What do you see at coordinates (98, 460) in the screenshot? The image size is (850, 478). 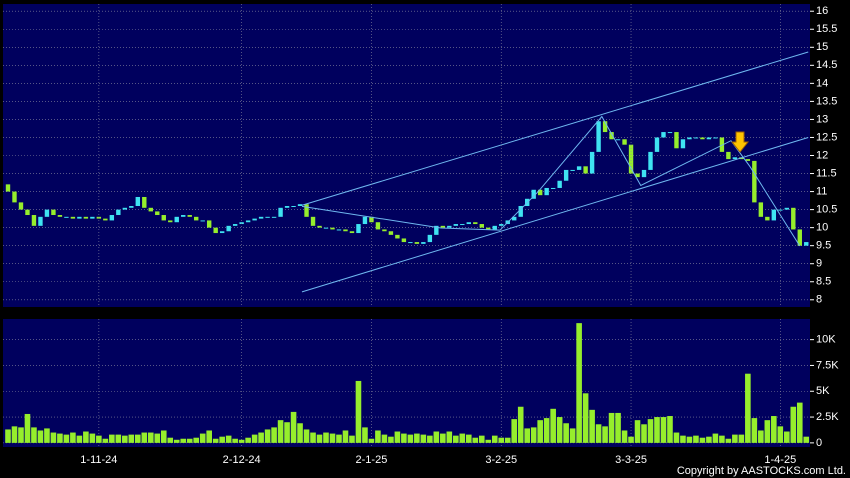 I see `x-tick-label: 1-11-24` at bounding box center [98, 460].